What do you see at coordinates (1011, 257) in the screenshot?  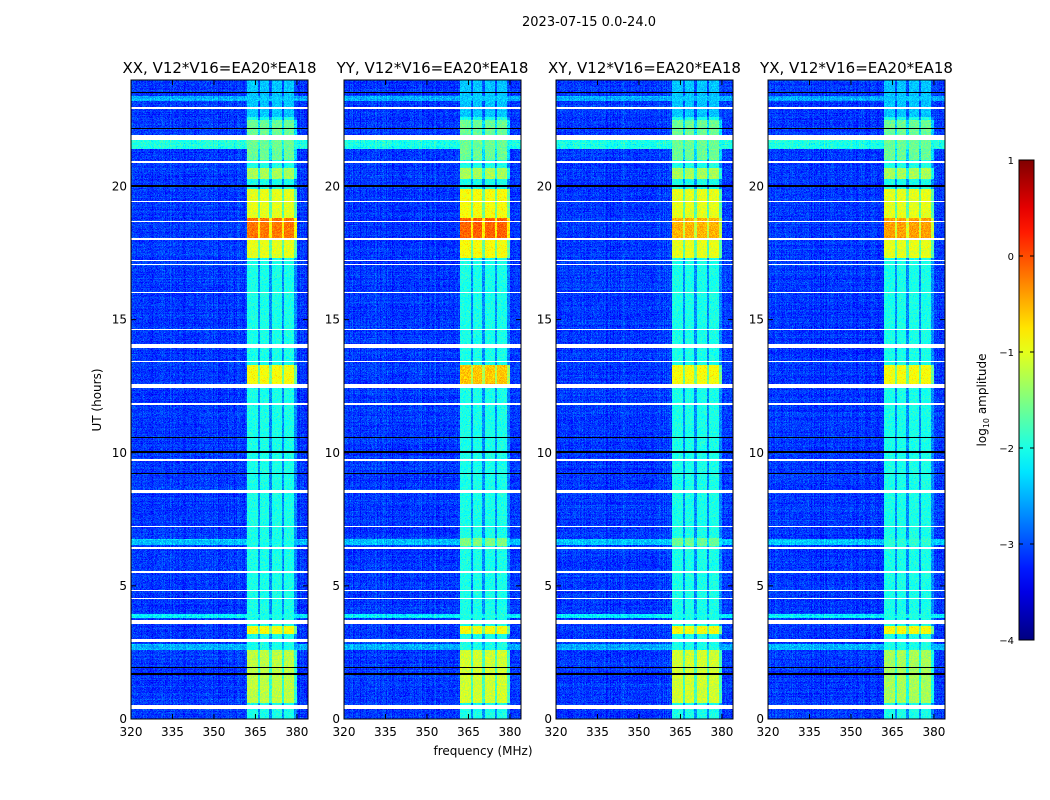 I see `colorbar-tick-label: 0` at bounding box center [1011, 257].